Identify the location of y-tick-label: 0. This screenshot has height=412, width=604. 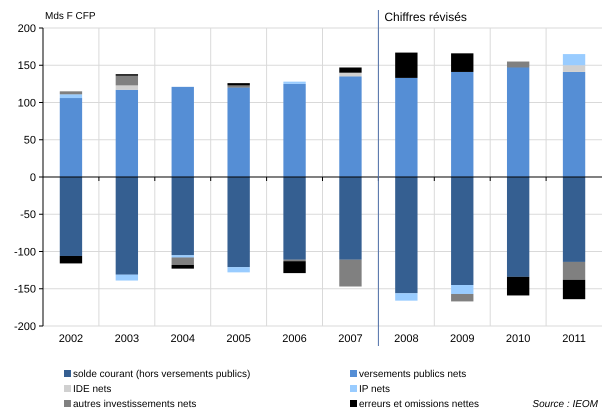
(33, 178).